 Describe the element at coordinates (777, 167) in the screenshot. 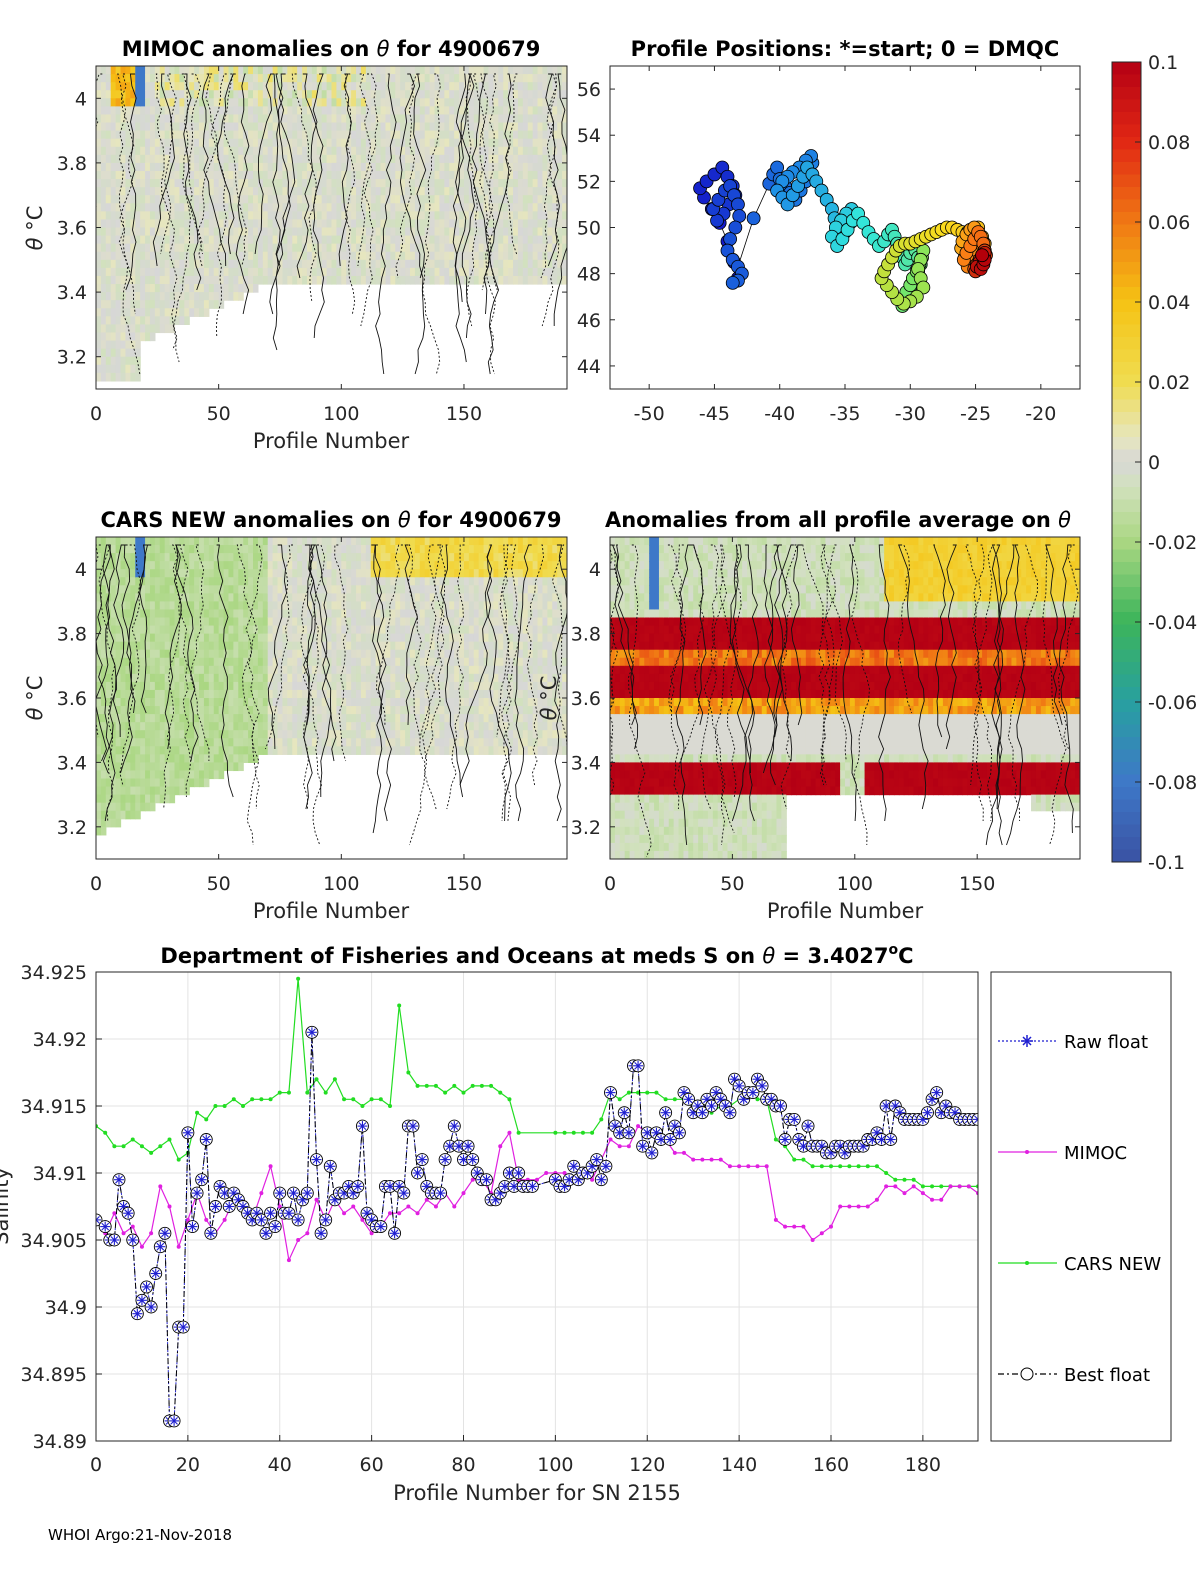

I see `profile-position-point` at that location.